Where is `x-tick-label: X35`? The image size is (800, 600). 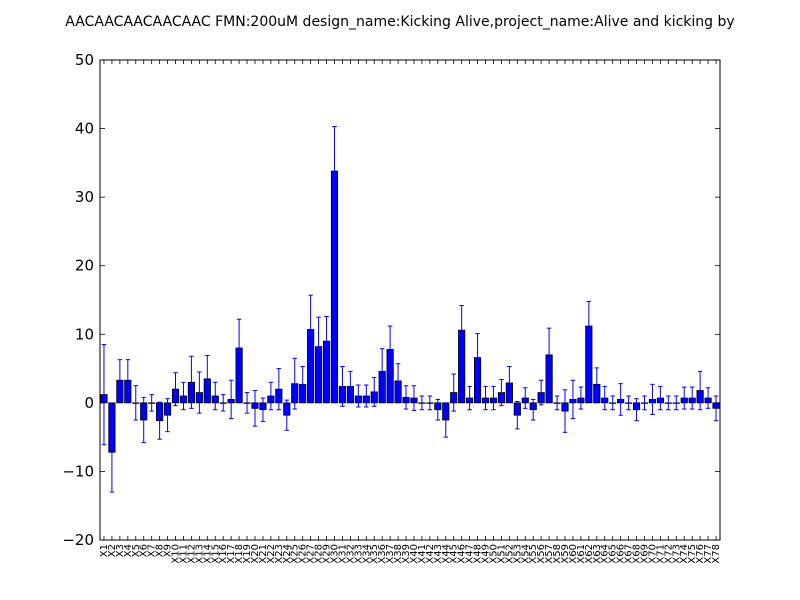 x-tick-label: X35 is located at coordinates (374, 554).